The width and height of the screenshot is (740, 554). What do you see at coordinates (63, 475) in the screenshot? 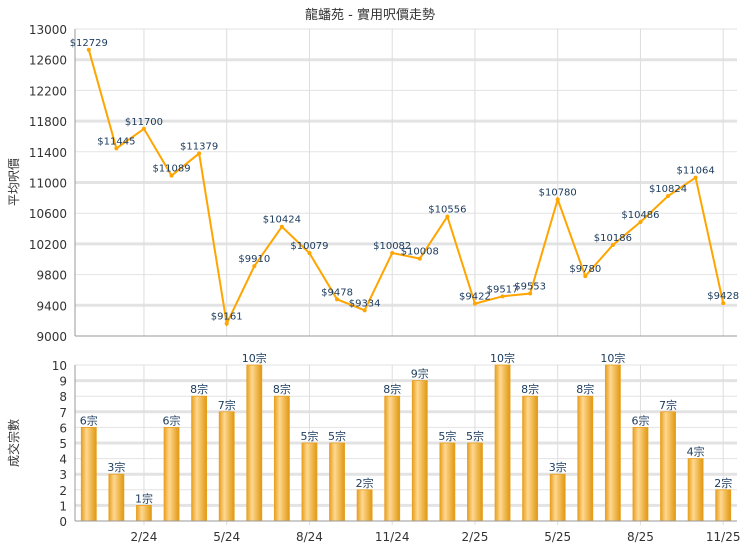
I see `y-tick-label: 3` at bounding box center [63, 475].